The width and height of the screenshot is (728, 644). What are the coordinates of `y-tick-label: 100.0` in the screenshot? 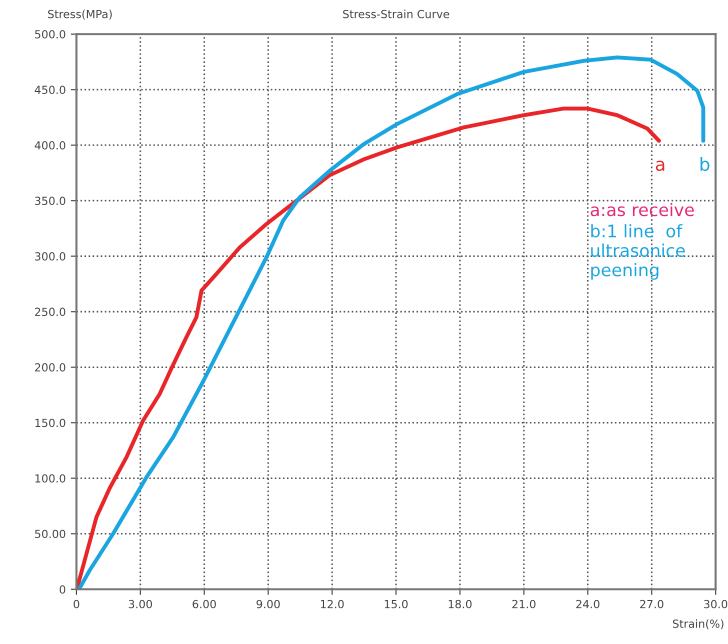 It's located at (50, 478).